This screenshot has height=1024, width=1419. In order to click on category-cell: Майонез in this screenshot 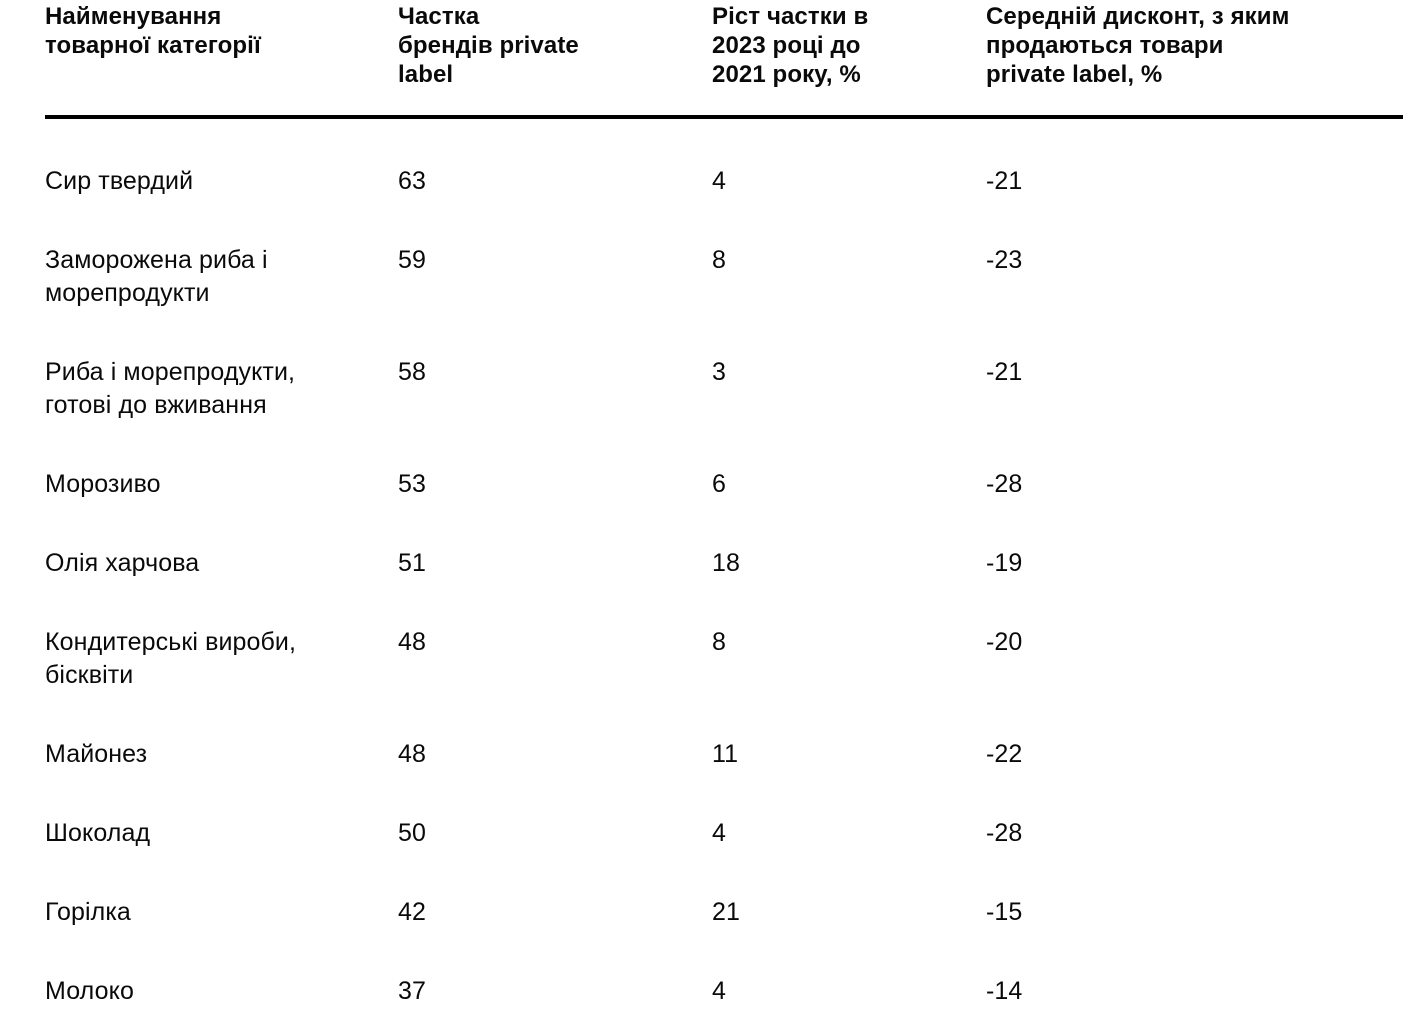, I will do `click(96, 754)`.